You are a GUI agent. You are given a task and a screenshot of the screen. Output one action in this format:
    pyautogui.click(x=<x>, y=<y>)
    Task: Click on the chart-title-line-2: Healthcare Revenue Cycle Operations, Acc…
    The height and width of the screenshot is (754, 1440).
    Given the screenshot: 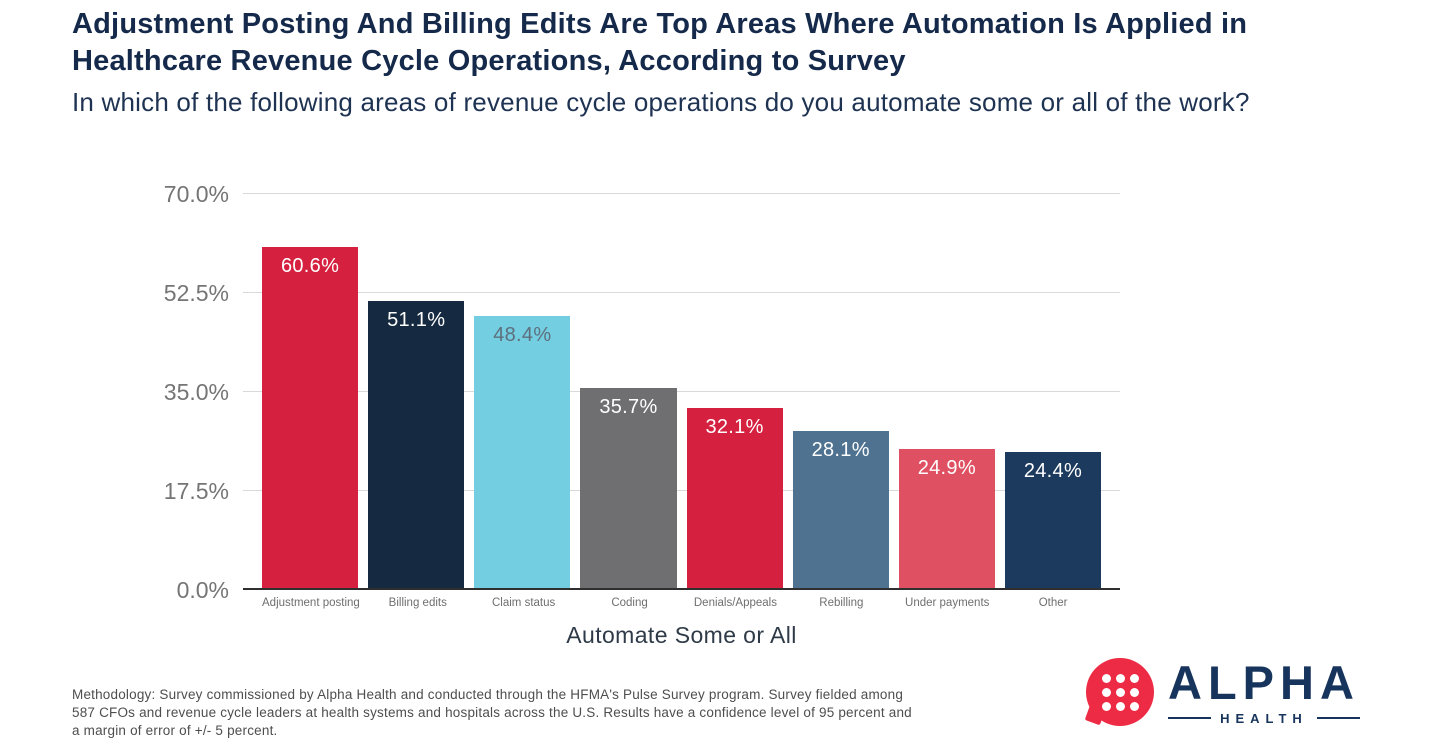 What is the action you would take?
    pyautogui.click(x=489, y=61)
    